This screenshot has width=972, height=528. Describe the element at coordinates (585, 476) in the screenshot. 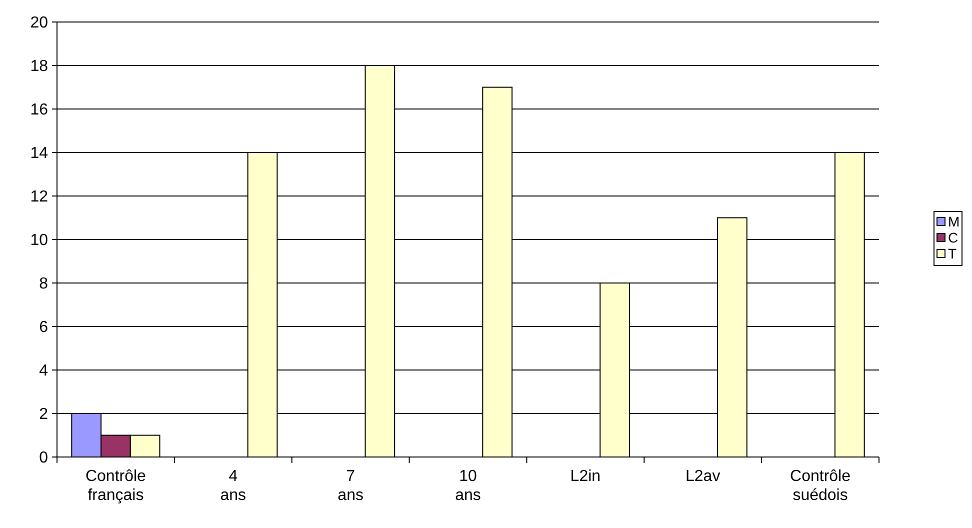

I see `x-tick-label: L2in` at that location.